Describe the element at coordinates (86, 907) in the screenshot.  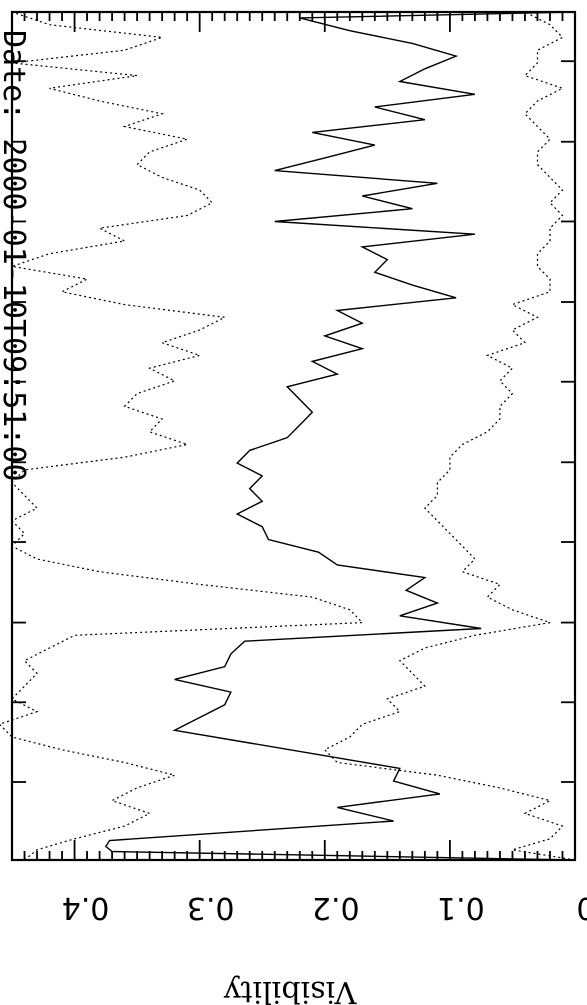
I see `y-tick-label: 0.4` at that location.